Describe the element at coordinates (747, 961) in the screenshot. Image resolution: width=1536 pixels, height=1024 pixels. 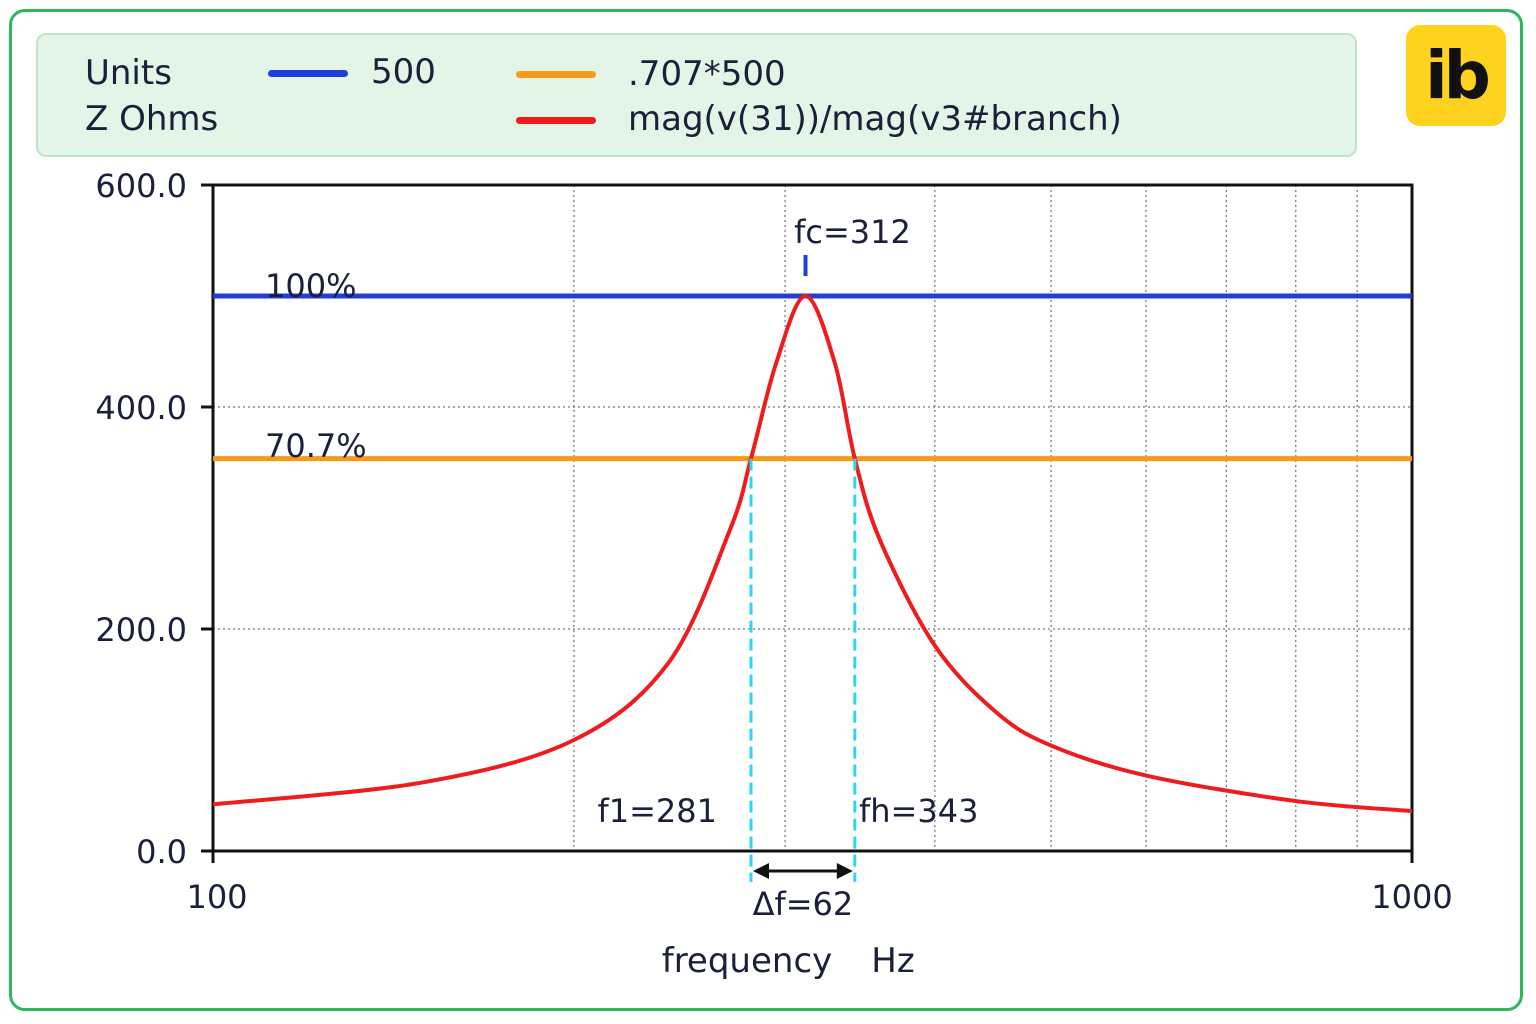
I see `x-axis-label: frequency` at that location.